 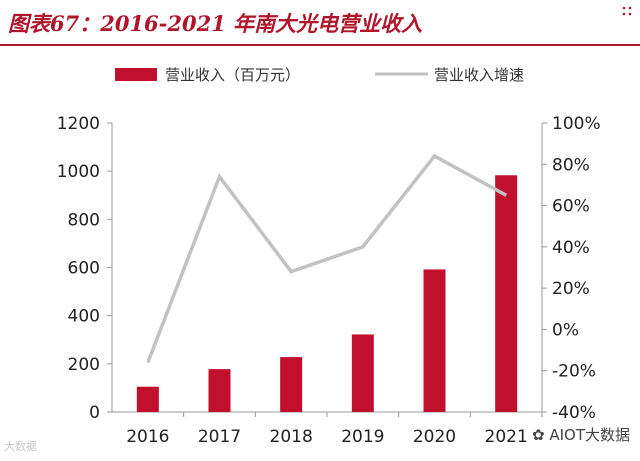 What do you see at coordinates (571, 207) in the screenshot?
I see `y-right-tick-label: 60%` at bounding box center [571, 207].